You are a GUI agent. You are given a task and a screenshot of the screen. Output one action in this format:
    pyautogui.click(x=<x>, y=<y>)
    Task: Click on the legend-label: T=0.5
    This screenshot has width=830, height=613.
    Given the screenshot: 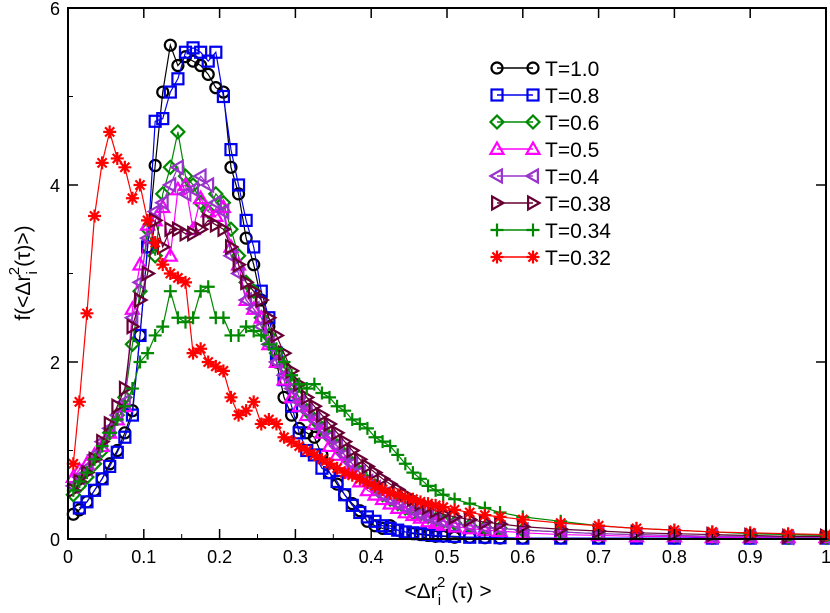 What is the action you would take?
    pyautogui.click(x=572, y=150)
    